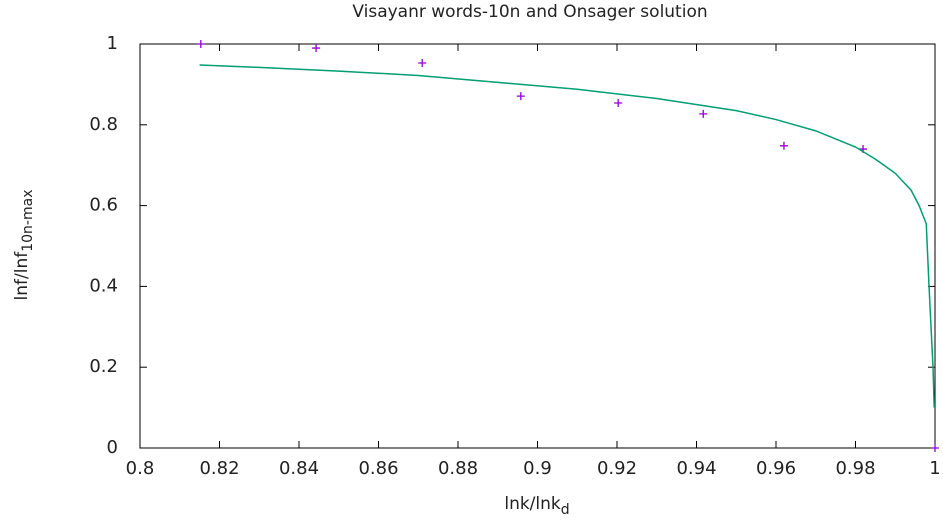 This screenshot has width=943, height=529. I want to click on x-tick-label: 1, so click(934, 468).